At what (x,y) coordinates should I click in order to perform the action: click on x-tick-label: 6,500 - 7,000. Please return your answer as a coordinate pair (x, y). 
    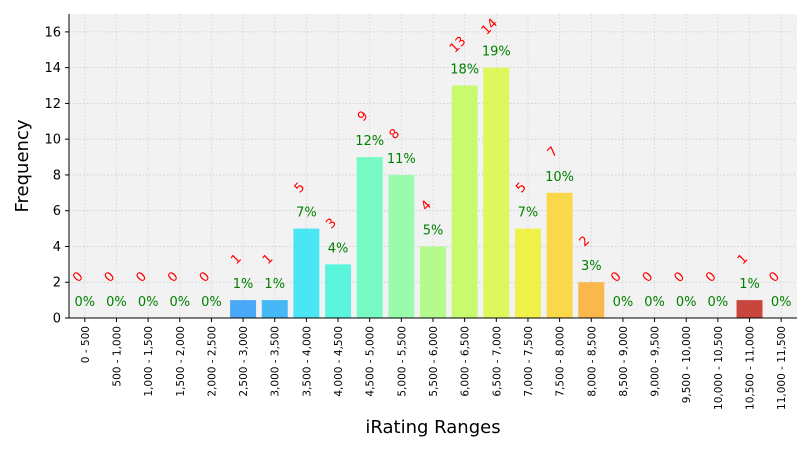
    Looking at the image, I should click on (497, 361).